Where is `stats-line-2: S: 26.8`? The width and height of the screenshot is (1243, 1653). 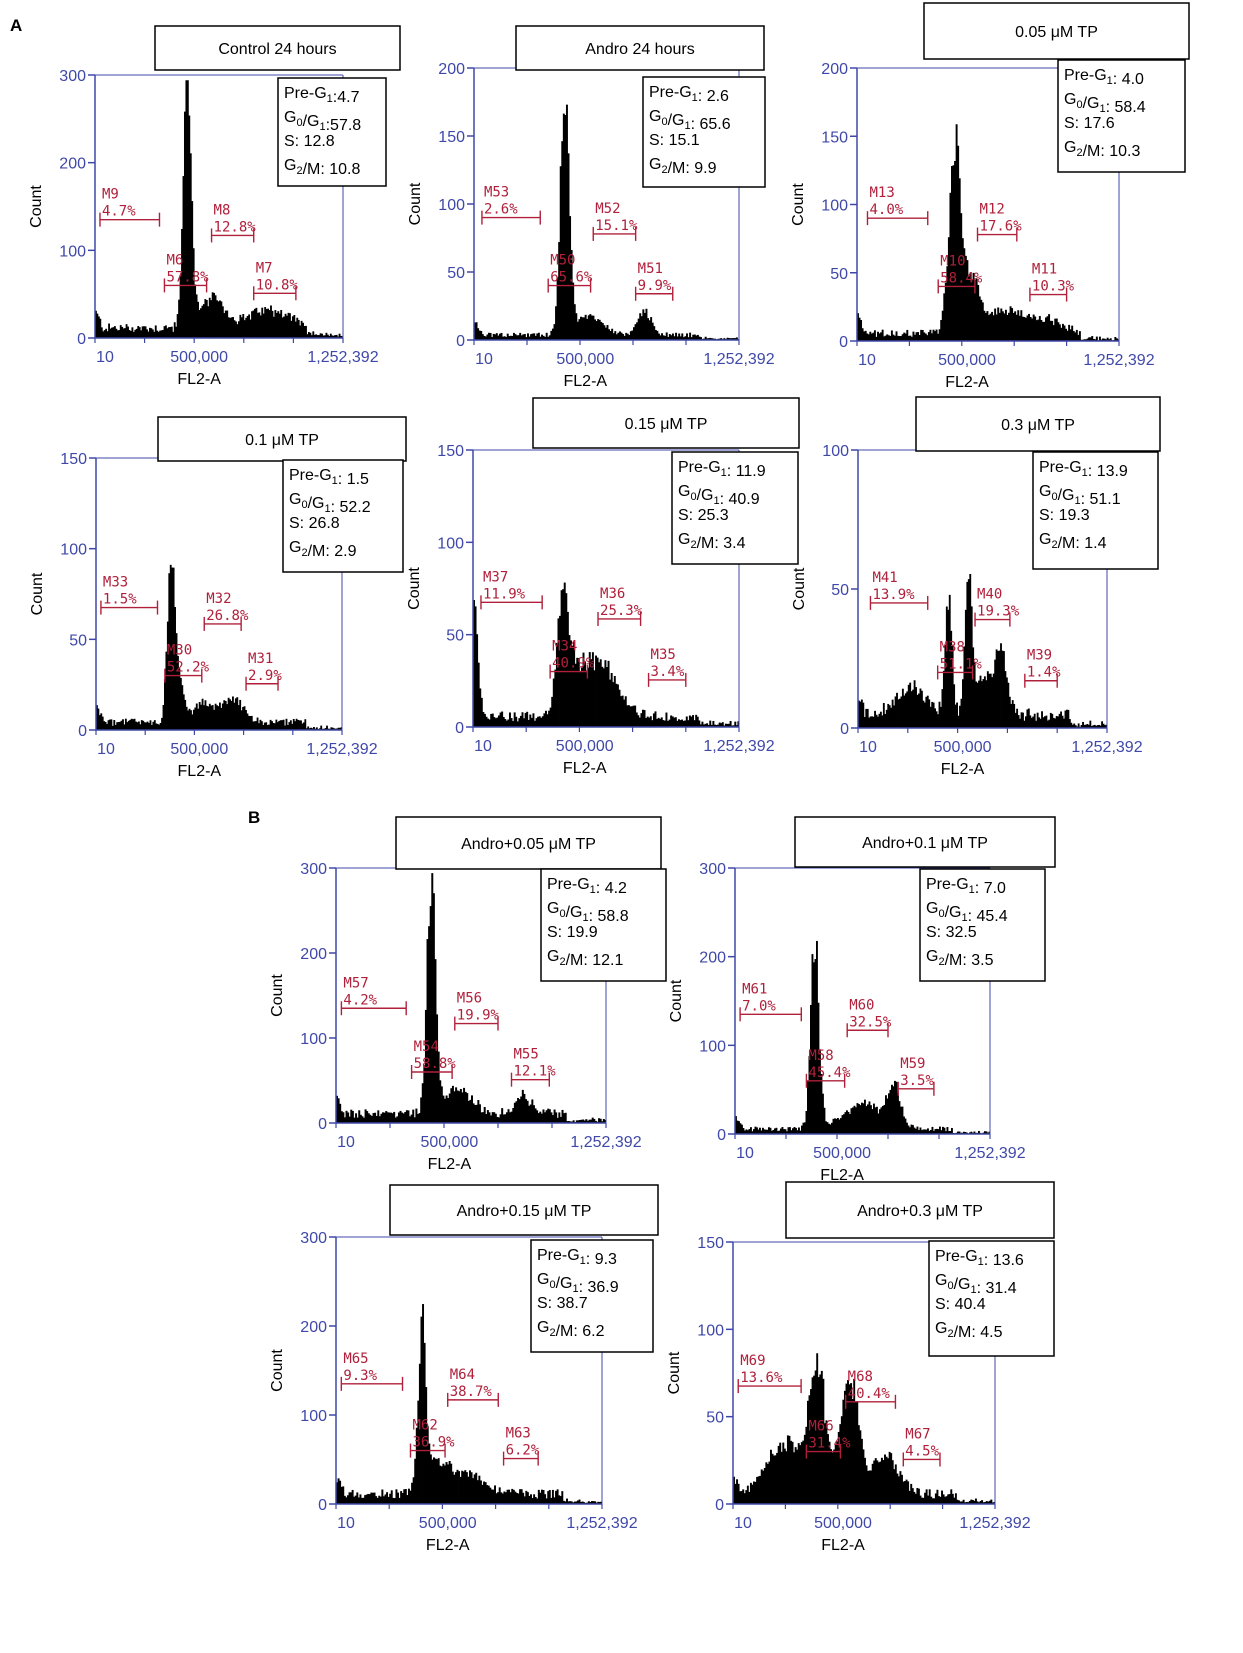
stats-line-2: S: 26.8 is located at coordinates (314, 523).